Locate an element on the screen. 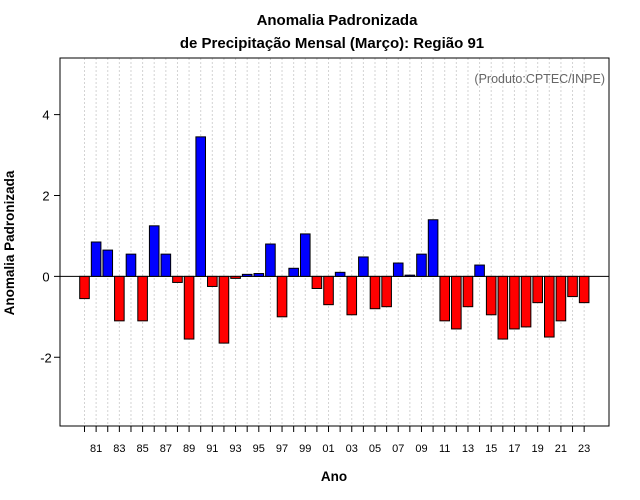 This screenshot has width=640, height=500. bar-1992 is located at coordinates (224, 309).